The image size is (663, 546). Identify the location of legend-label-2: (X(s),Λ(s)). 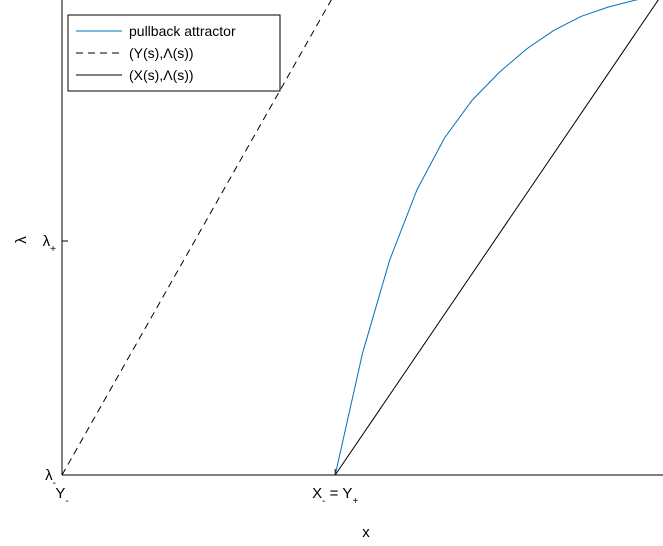
(161, 75).